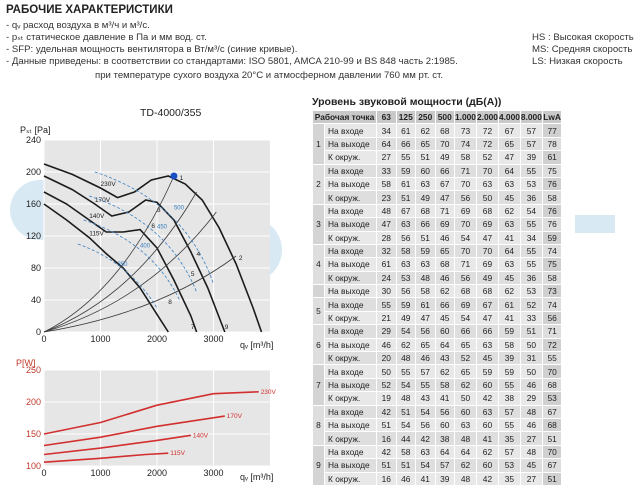 This screenshot has width=644, height=500. What do you see at coordinates (509, 144) in the screenshot?
I see `value-cell: 65` at bounding box center [509, 144].